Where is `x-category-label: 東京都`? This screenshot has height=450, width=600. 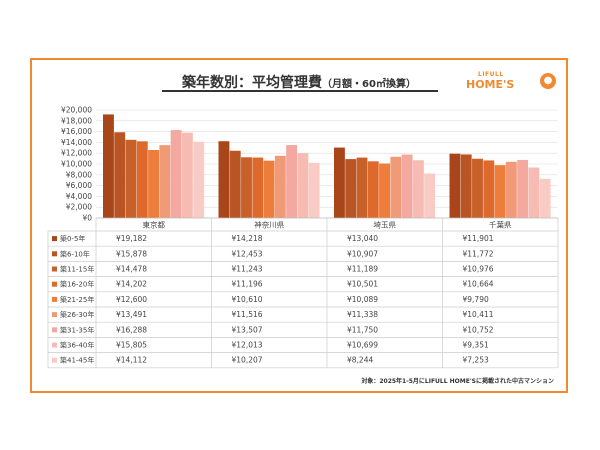
x-category-label: 東京都 is located at coordinates (154, 225).